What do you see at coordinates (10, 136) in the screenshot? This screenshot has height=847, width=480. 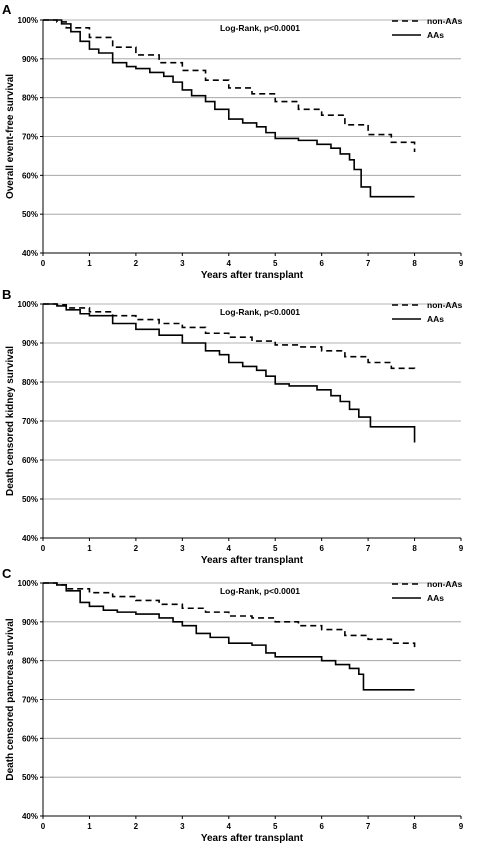 I see `y-axis-title: Overall event-free survival` at bounding box center [10, 136].